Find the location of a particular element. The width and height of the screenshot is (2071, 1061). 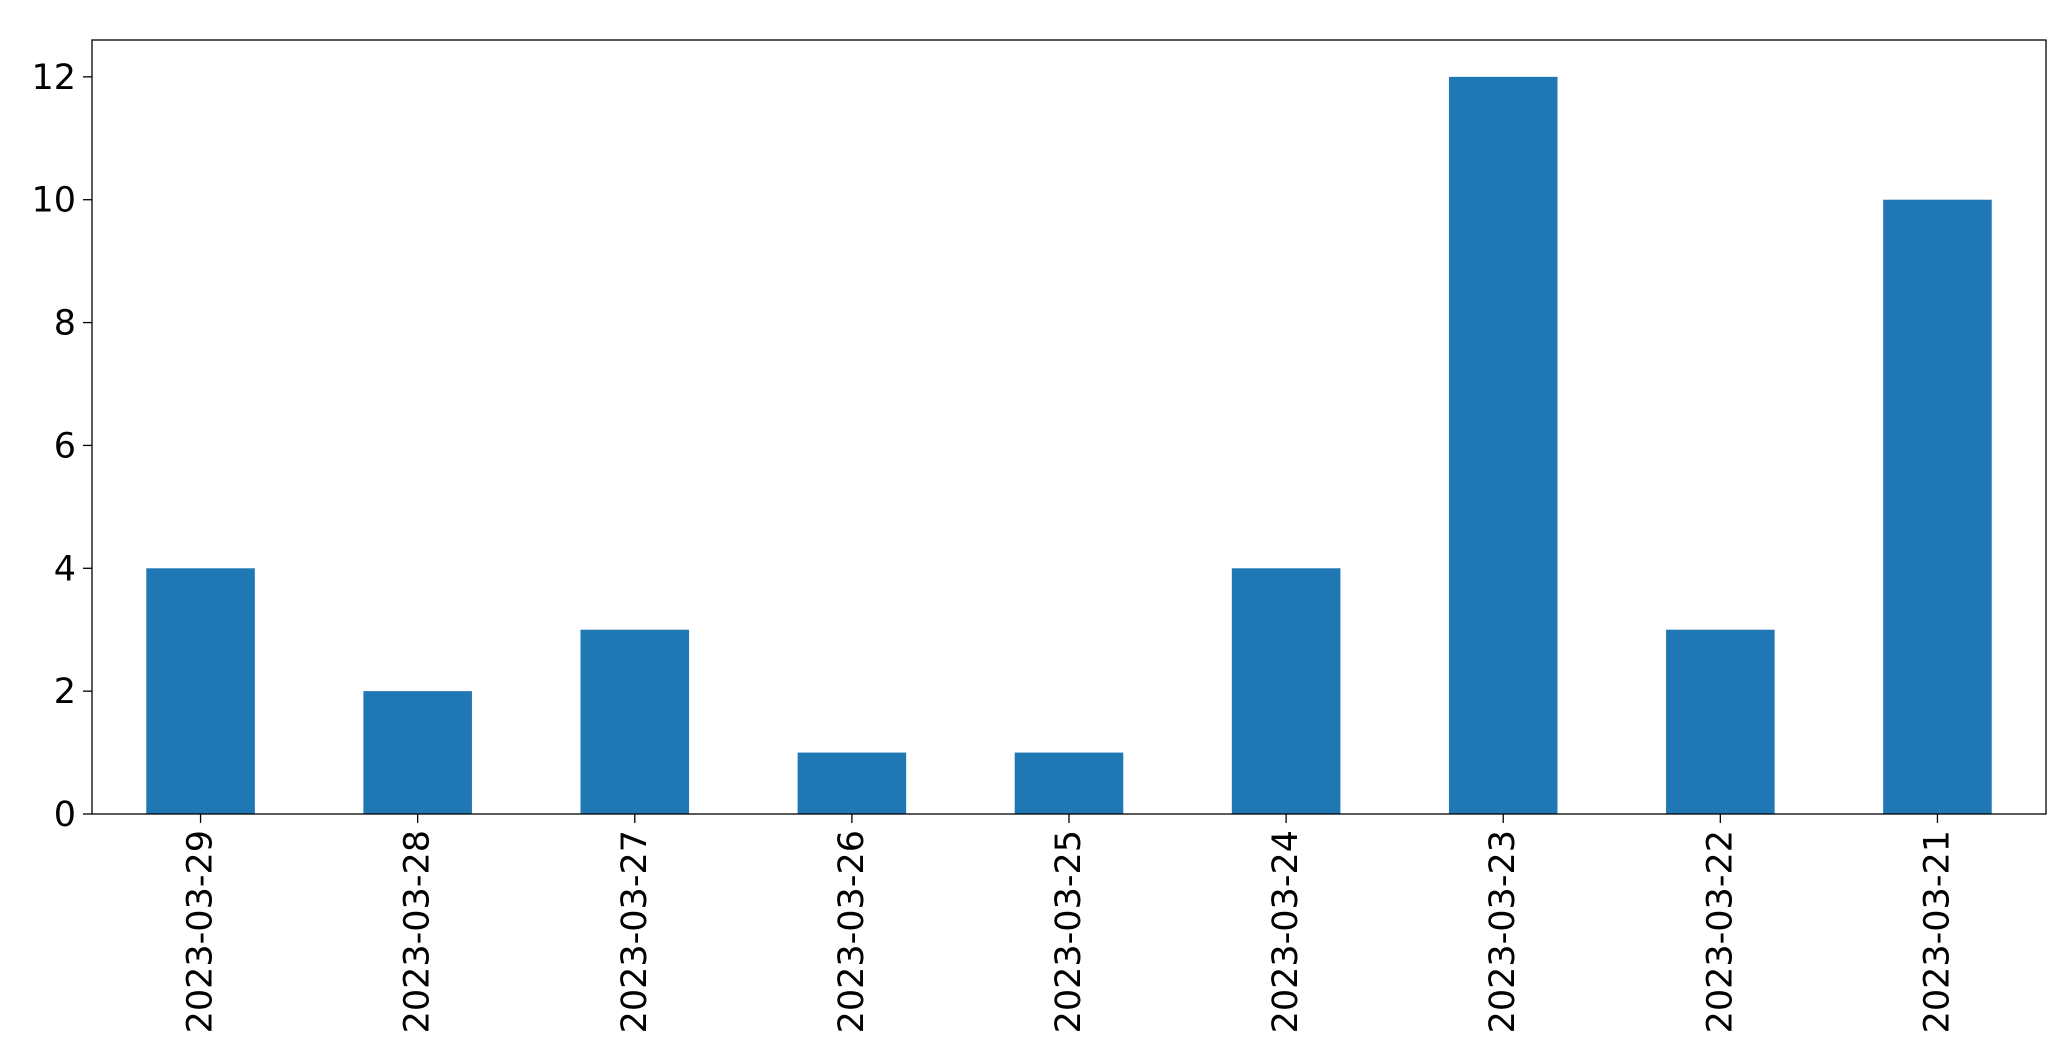

y-tick-label: 12 is located at coordinates (53, 78).